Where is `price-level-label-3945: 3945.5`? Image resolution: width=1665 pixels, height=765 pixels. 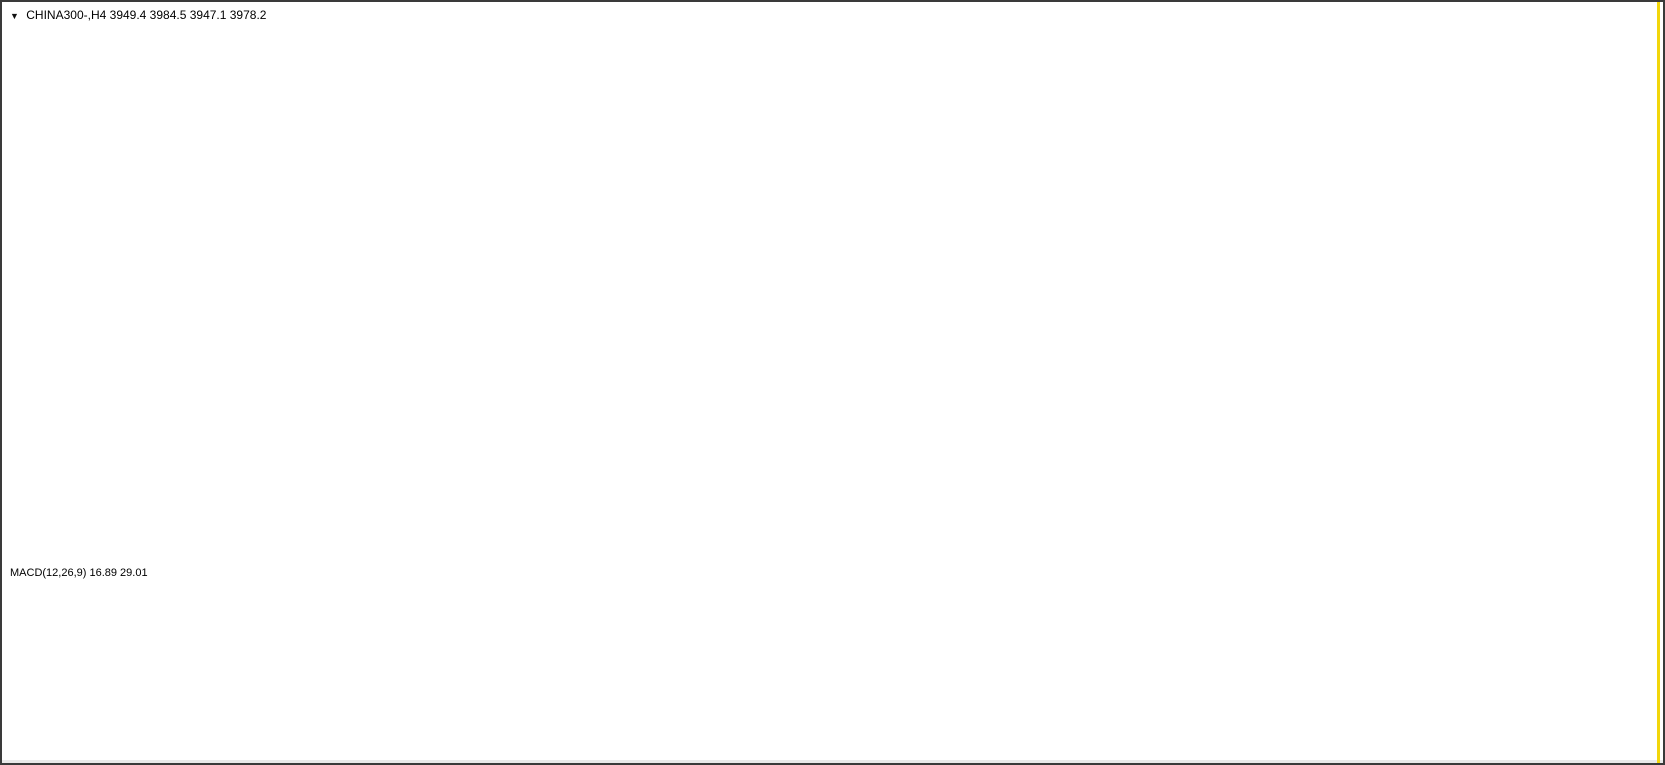 price-level-label-3945: 3945.5 is located at coordinates (1645, 9).